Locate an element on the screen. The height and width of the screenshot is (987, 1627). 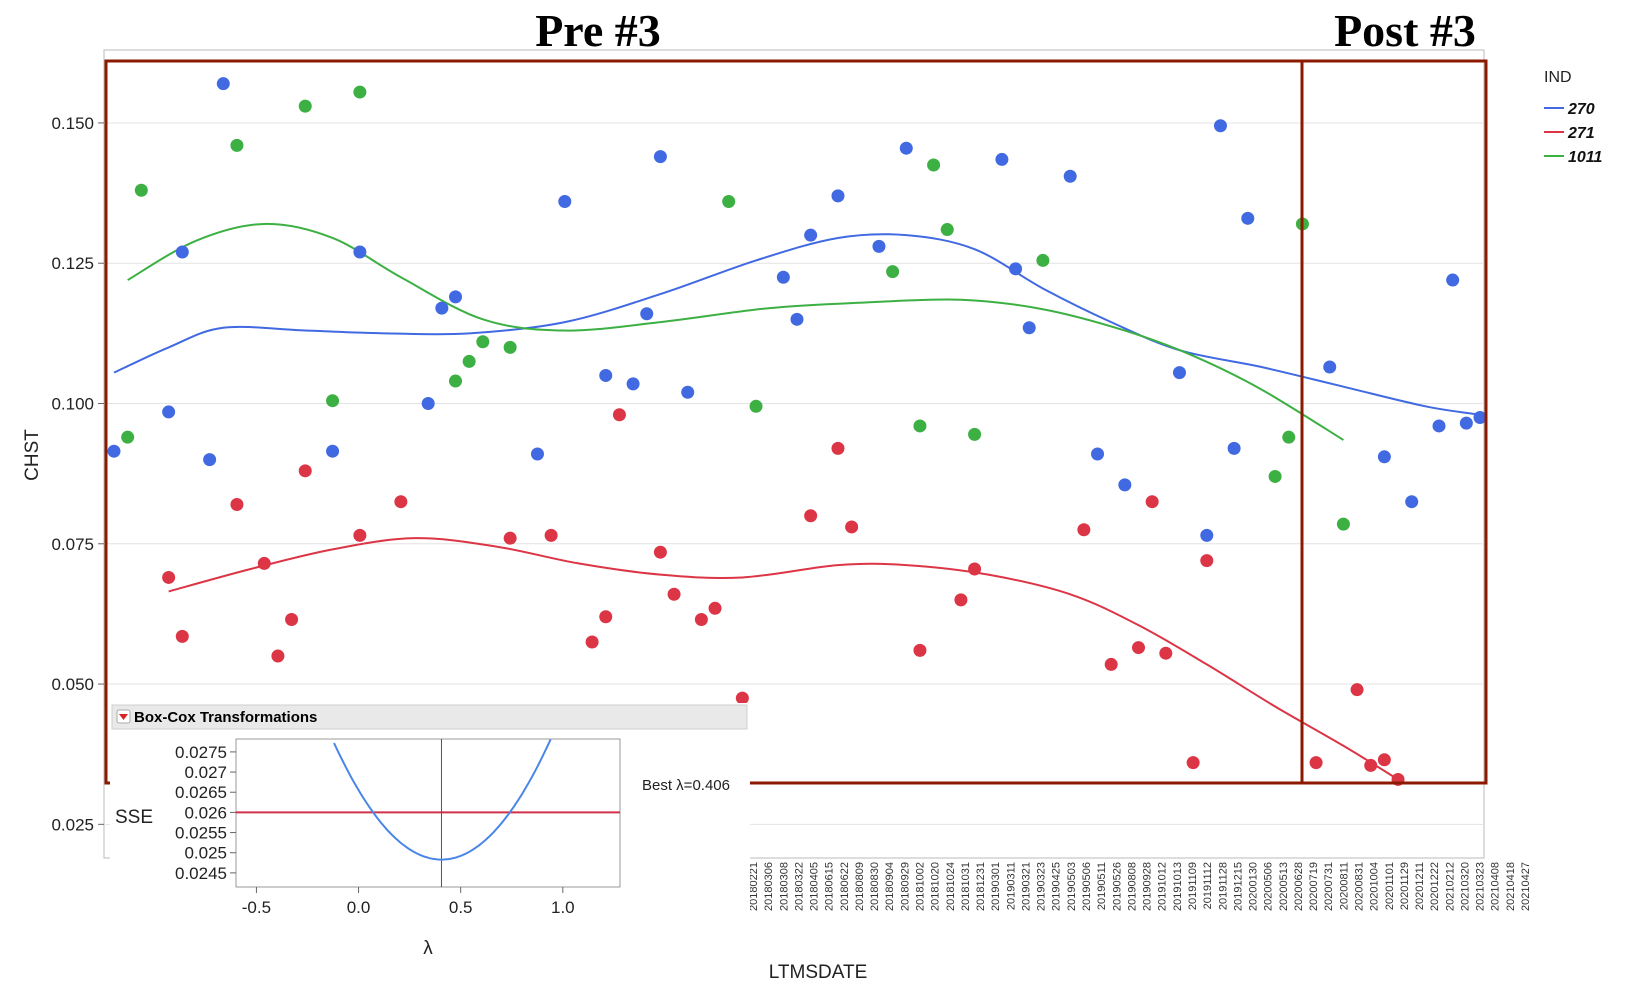
x-tick-label: 20190503 is located at coordinates (1072, 886).